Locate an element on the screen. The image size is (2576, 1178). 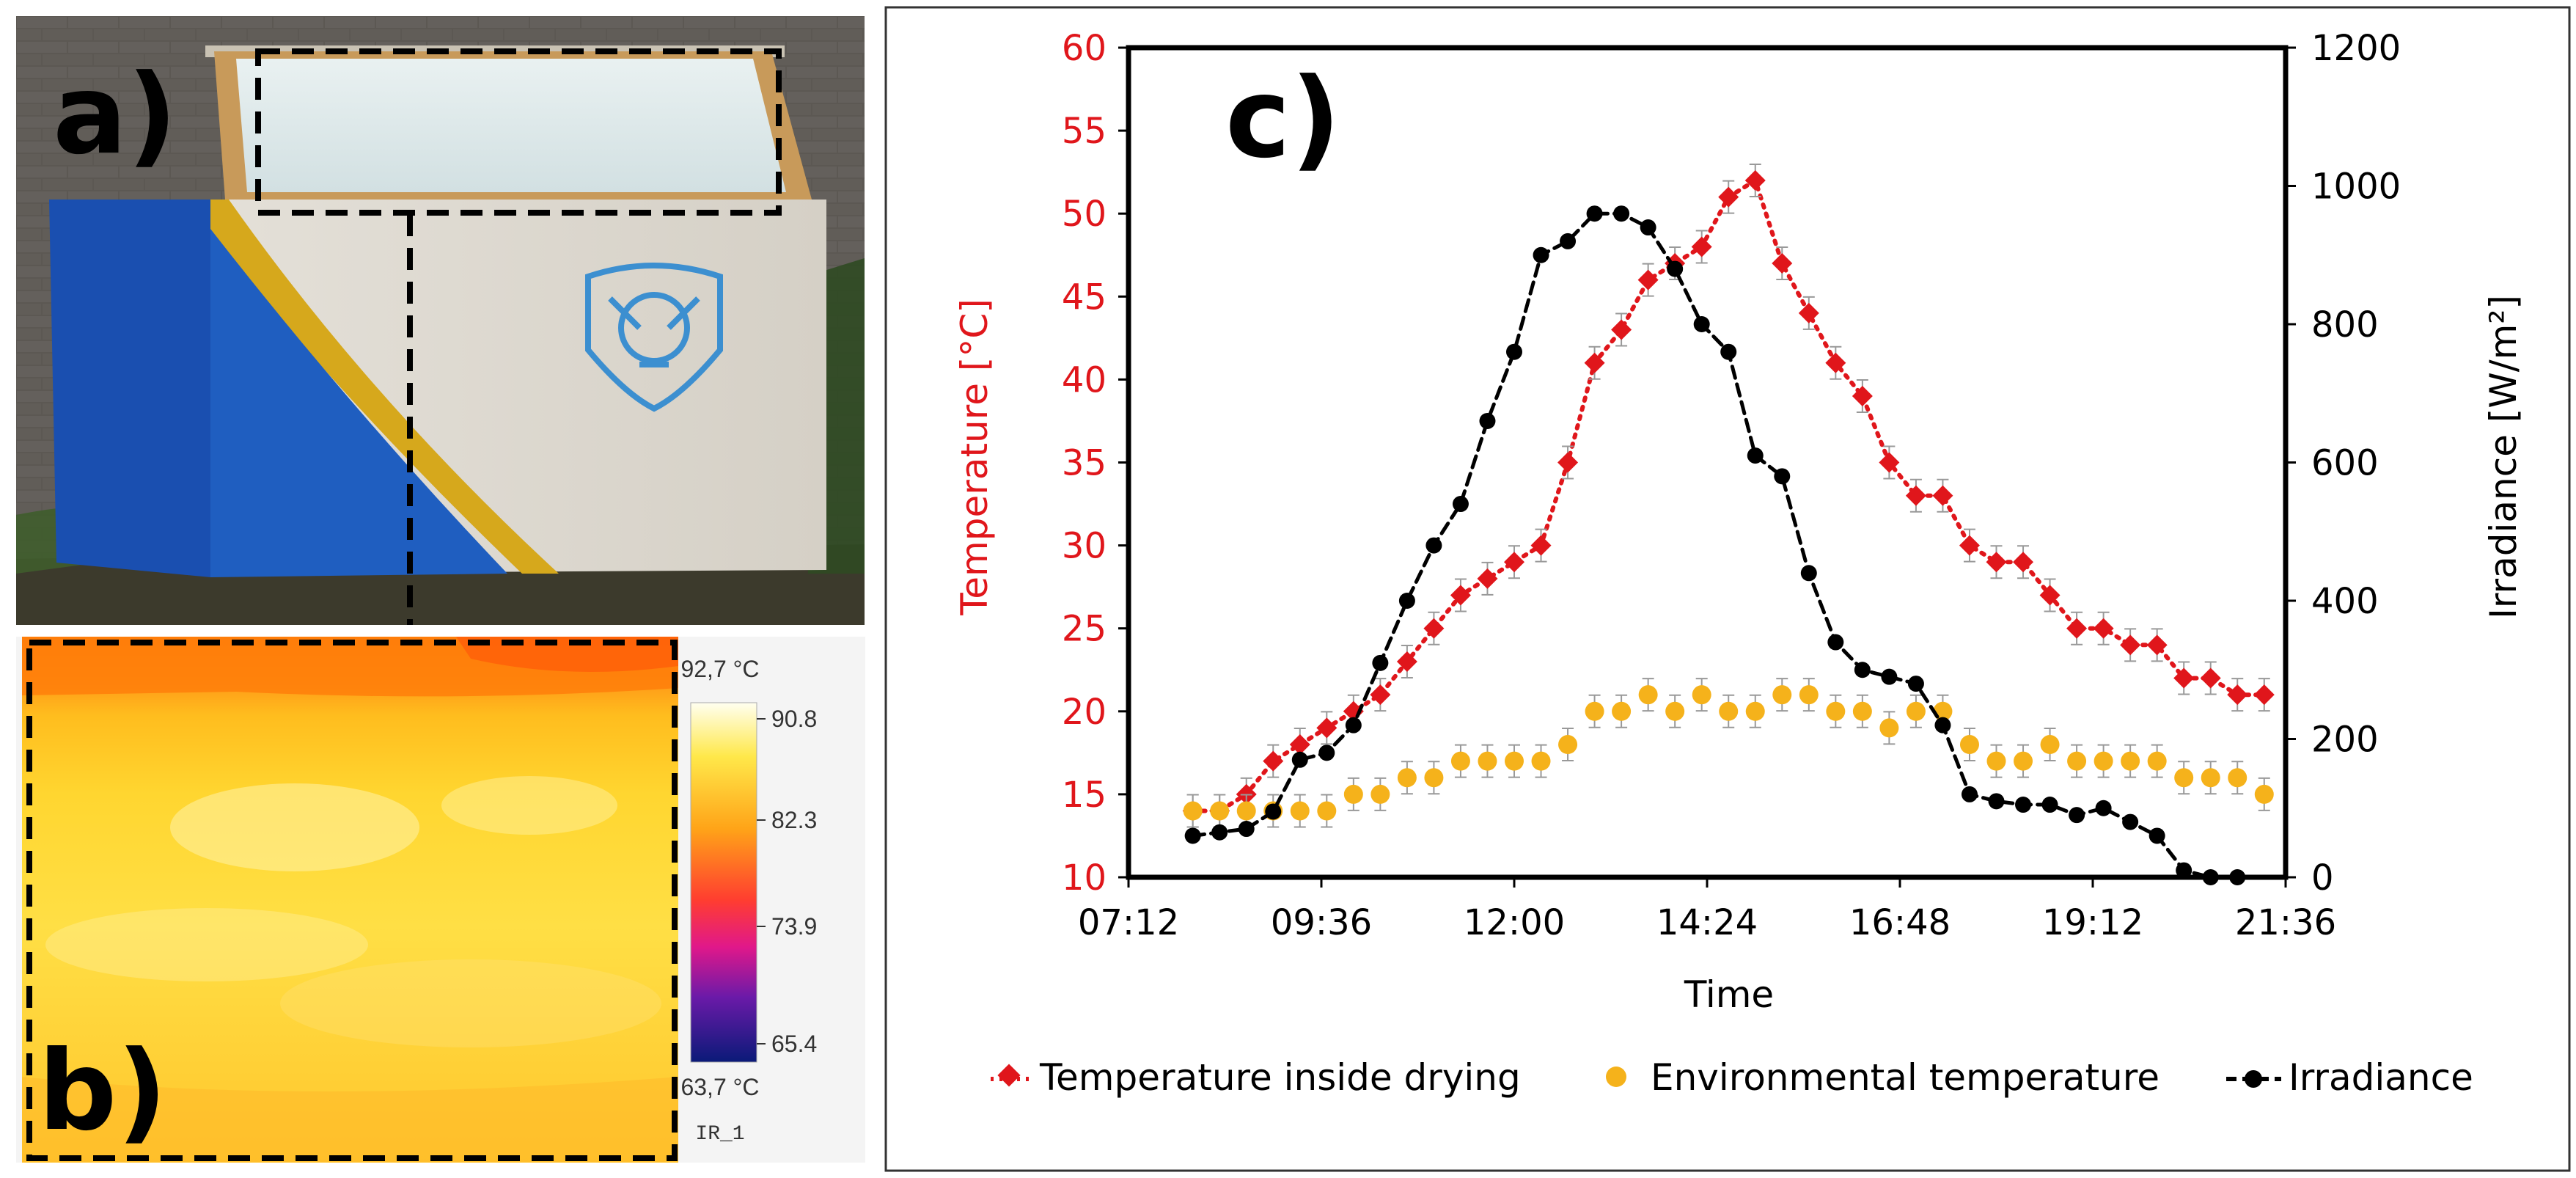
y-tick-label: 40 is located at coordinates (1084, 380).